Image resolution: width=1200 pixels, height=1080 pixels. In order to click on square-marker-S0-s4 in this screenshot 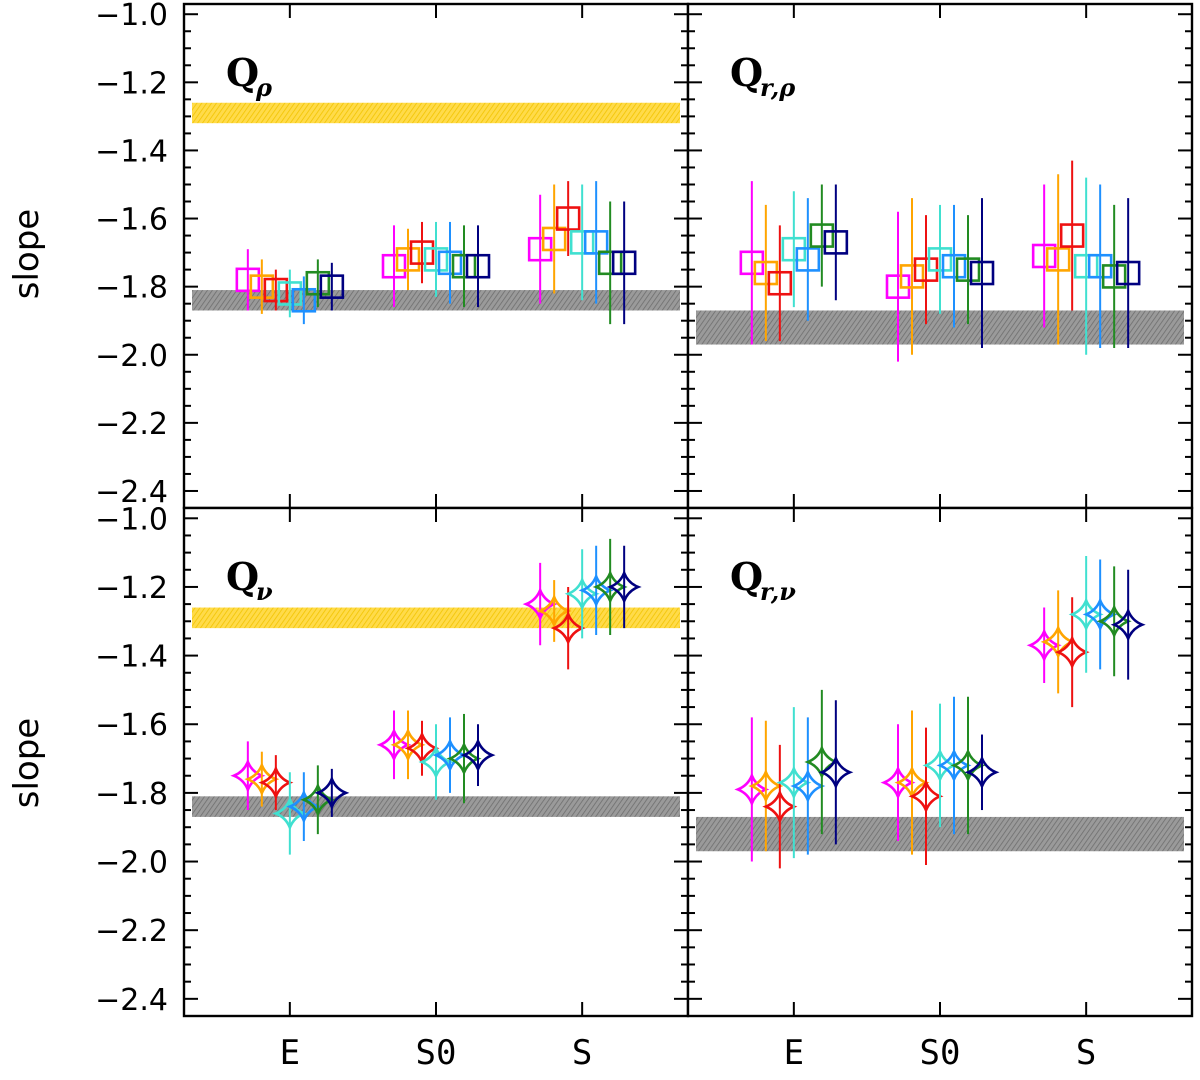, I will do `click(940, 259)`.